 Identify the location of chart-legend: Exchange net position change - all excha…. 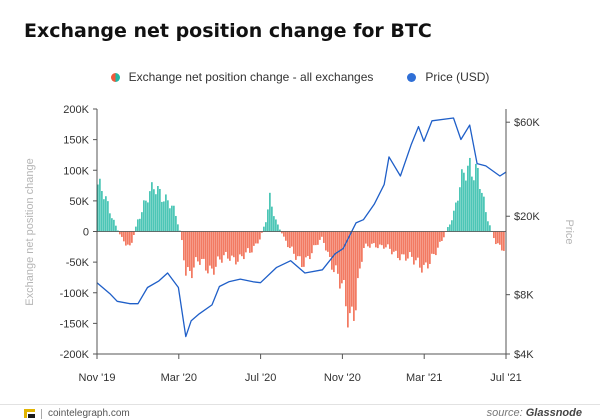
(300, 77).